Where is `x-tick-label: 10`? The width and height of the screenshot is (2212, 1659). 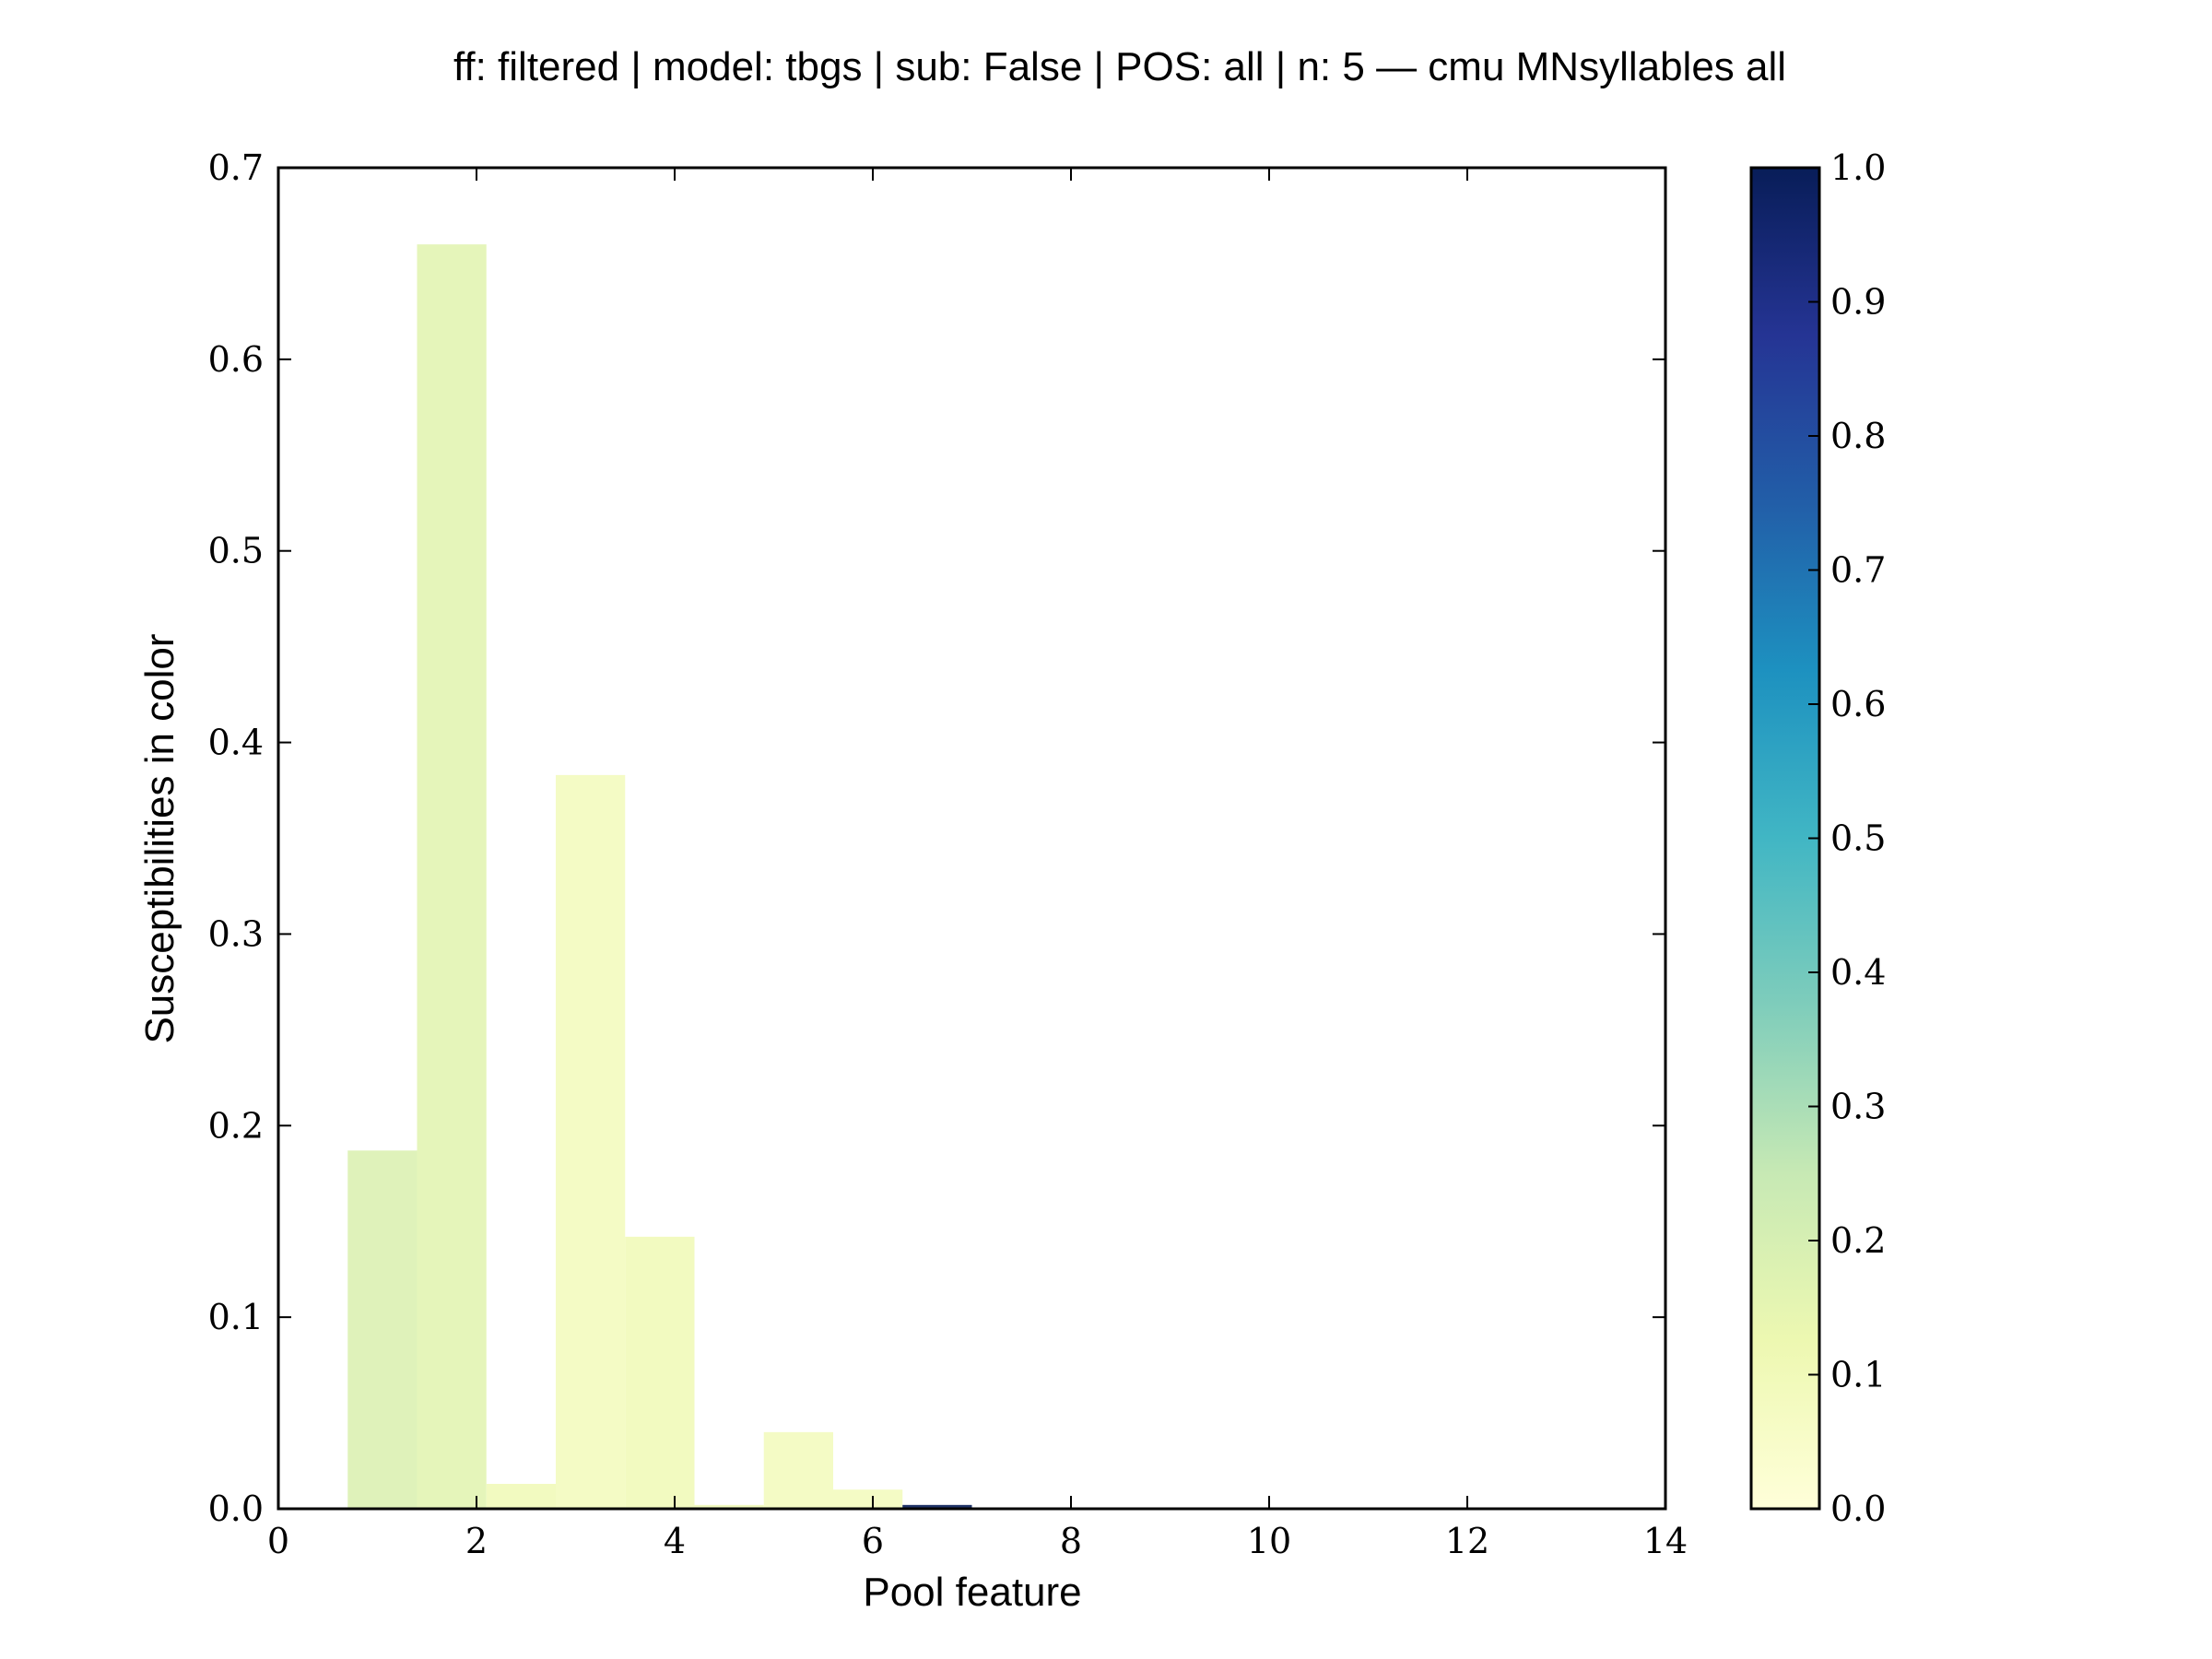 x-tick-label: 10 is located at coordinates (1269, 1541).